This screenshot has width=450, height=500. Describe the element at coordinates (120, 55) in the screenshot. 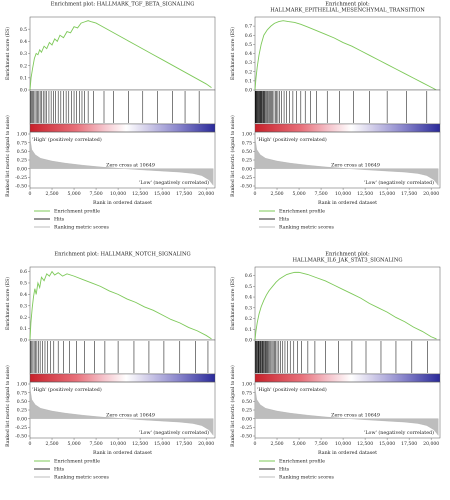

I see `enrichment-profile-line` at that location.